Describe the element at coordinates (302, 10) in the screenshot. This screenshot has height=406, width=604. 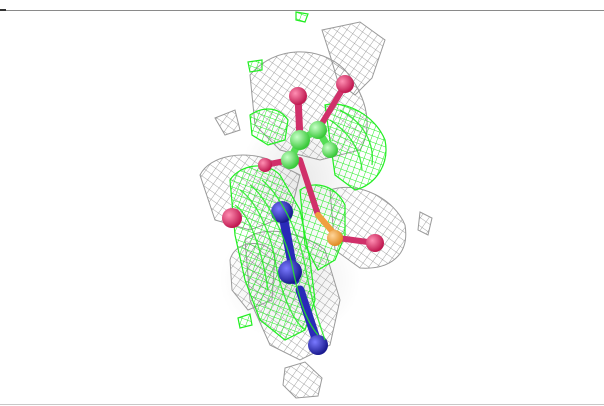
I see `viewport-top-border` at that location.